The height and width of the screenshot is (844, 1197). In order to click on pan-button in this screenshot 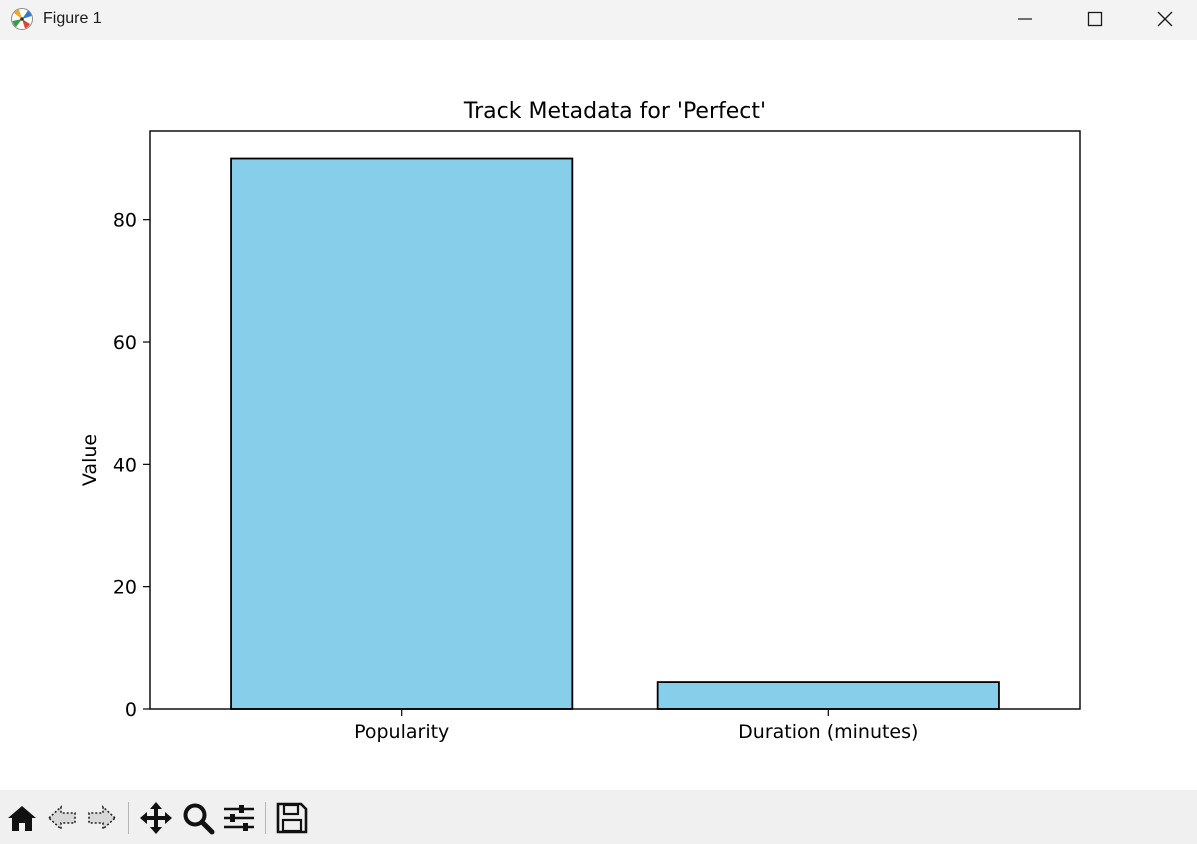, I will do `click(156, 818)`.